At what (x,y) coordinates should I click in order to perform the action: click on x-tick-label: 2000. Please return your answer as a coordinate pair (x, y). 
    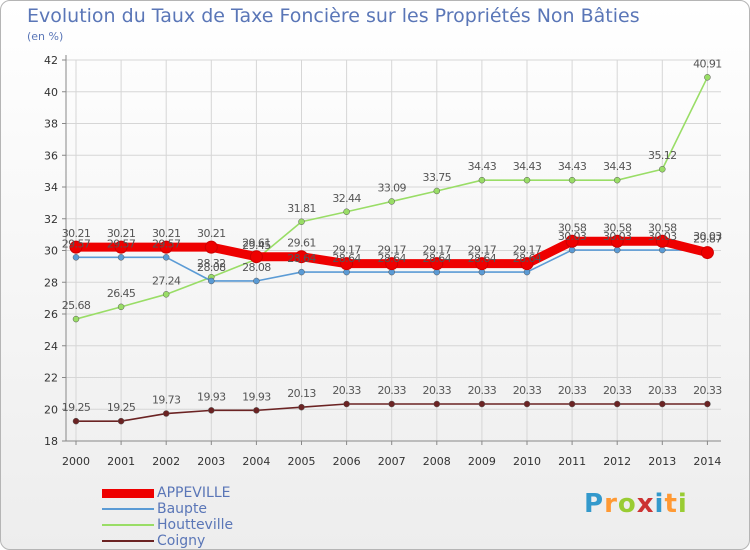
    Looking at the image, I should click on (76, 461).